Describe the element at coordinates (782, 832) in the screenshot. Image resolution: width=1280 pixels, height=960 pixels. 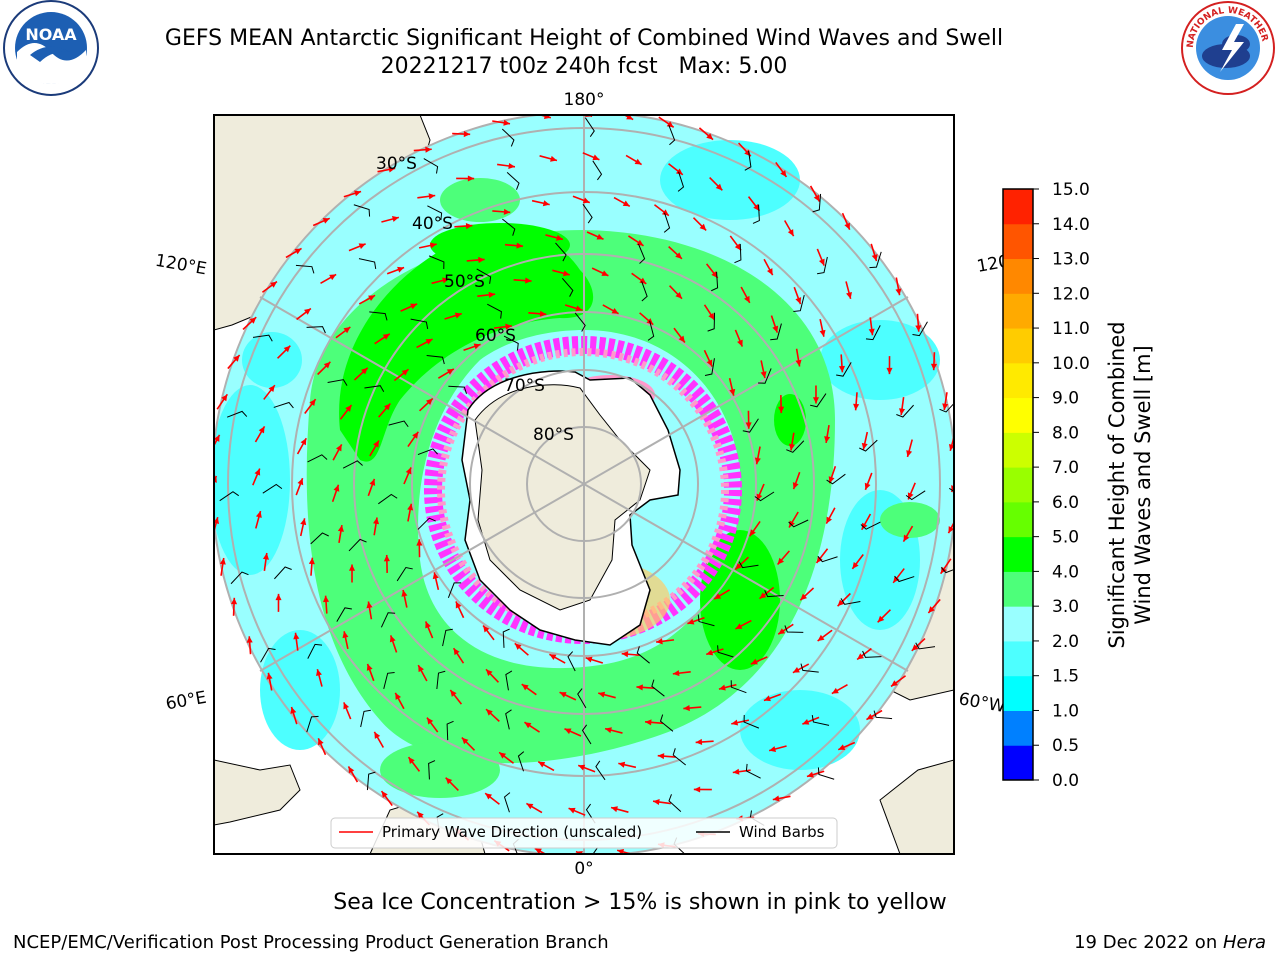
I see `legend-barb-label: Wind Barbs` at that location.